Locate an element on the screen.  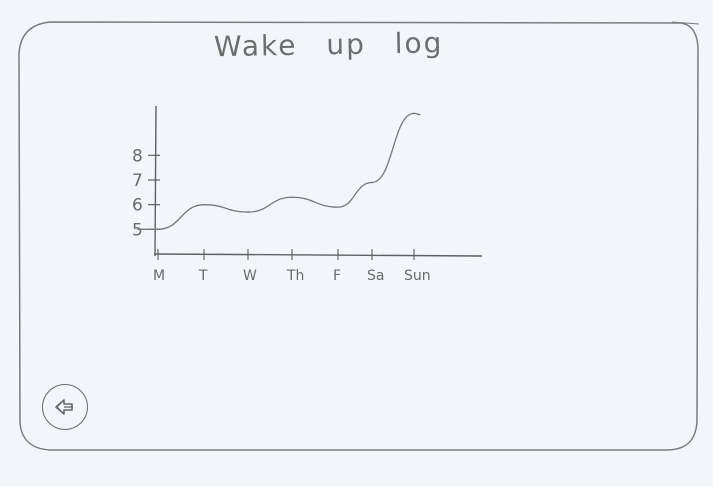
page-title: Wake up log is located at coordinates (328, 45).